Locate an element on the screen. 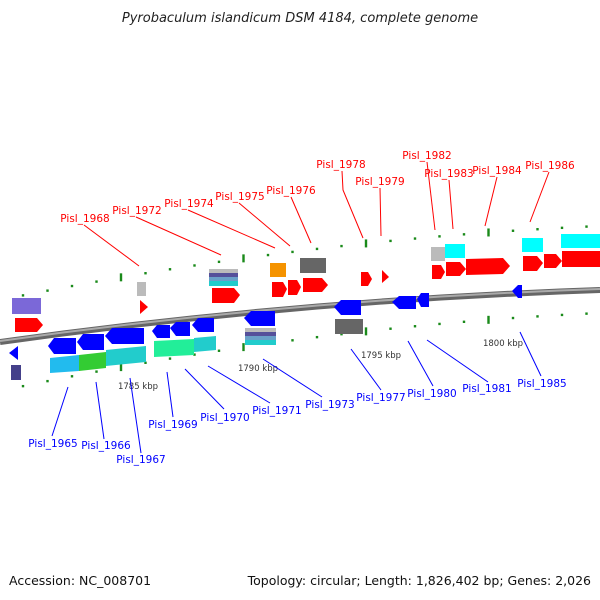 This screenshot has width=600, height=600. gene-label: Pisl_1979 is located at coordinates (379, 182).